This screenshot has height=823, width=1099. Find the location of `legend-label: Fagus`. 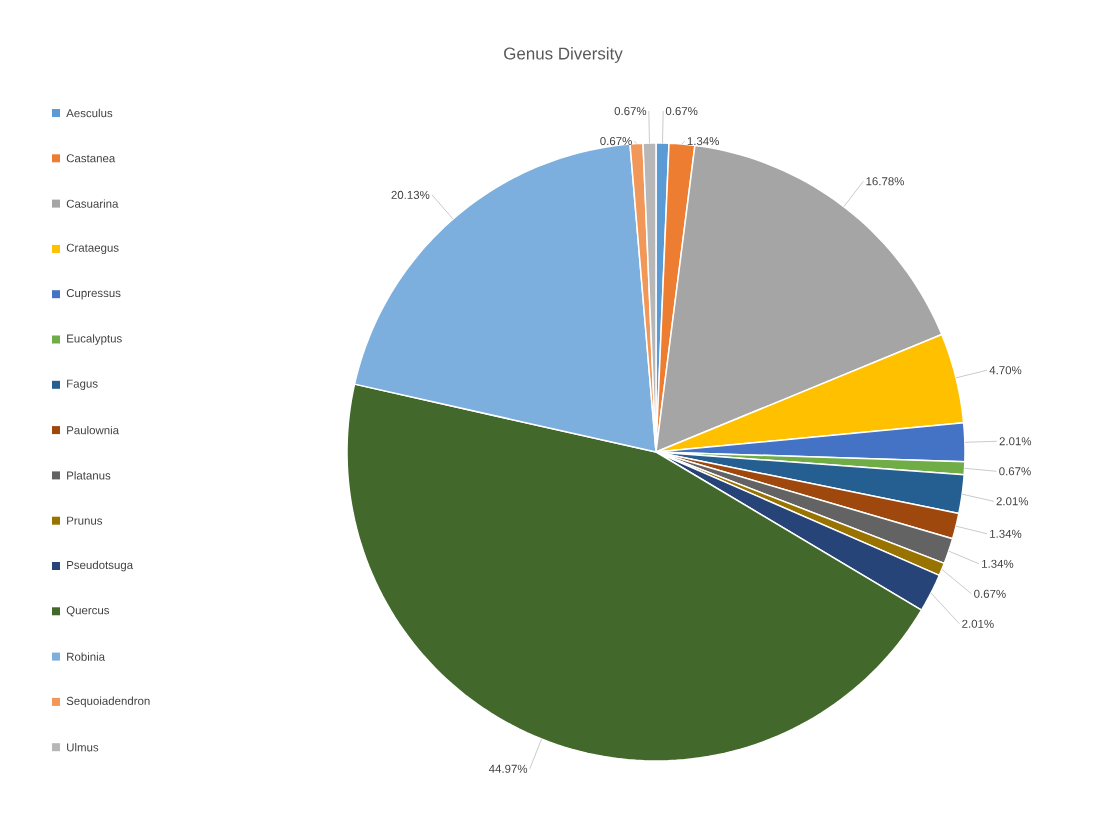

legend-label: Fagus is located at coordinates (82, 384).